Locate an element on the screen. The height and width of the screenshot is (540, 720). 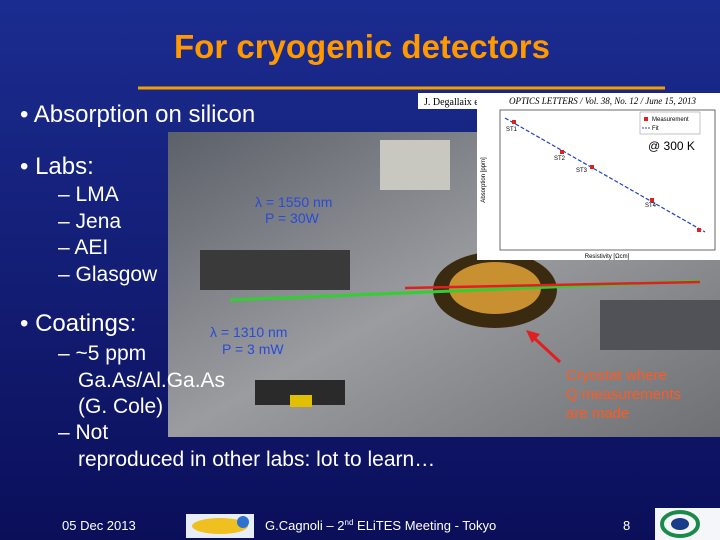
sample-label: ST2 is located at coordinates (560, 159).